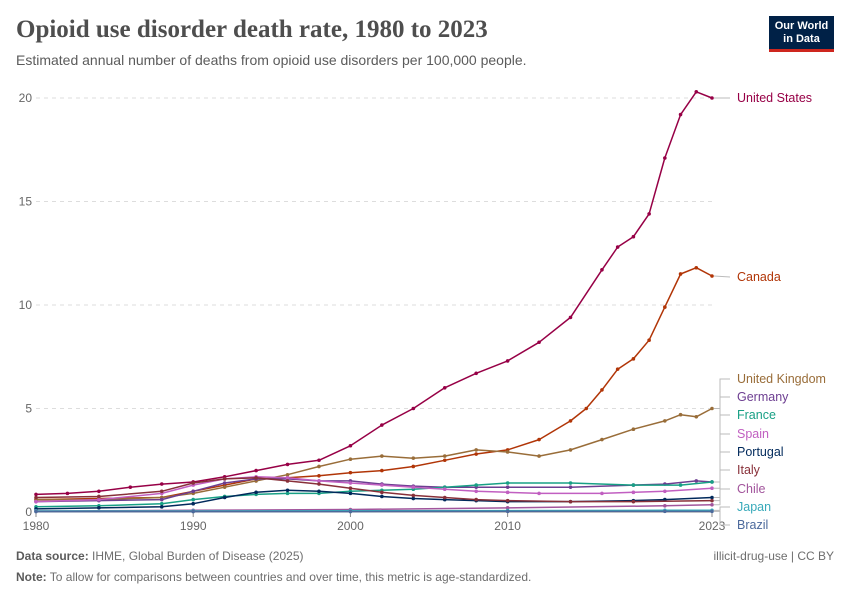 Image resolution: width=850 pixels, height=600 pixels. I want to click on x-tick-label: 2023, so click(712, 526).